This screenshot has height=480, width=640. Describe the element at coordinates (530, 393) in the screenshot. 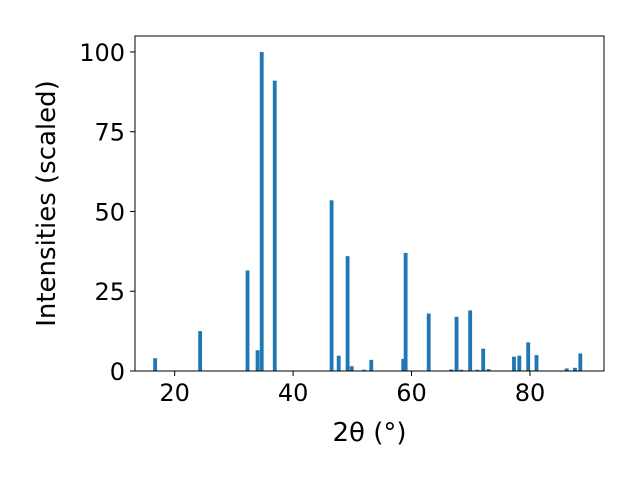

I see `x-tick-label: 80` at that location.